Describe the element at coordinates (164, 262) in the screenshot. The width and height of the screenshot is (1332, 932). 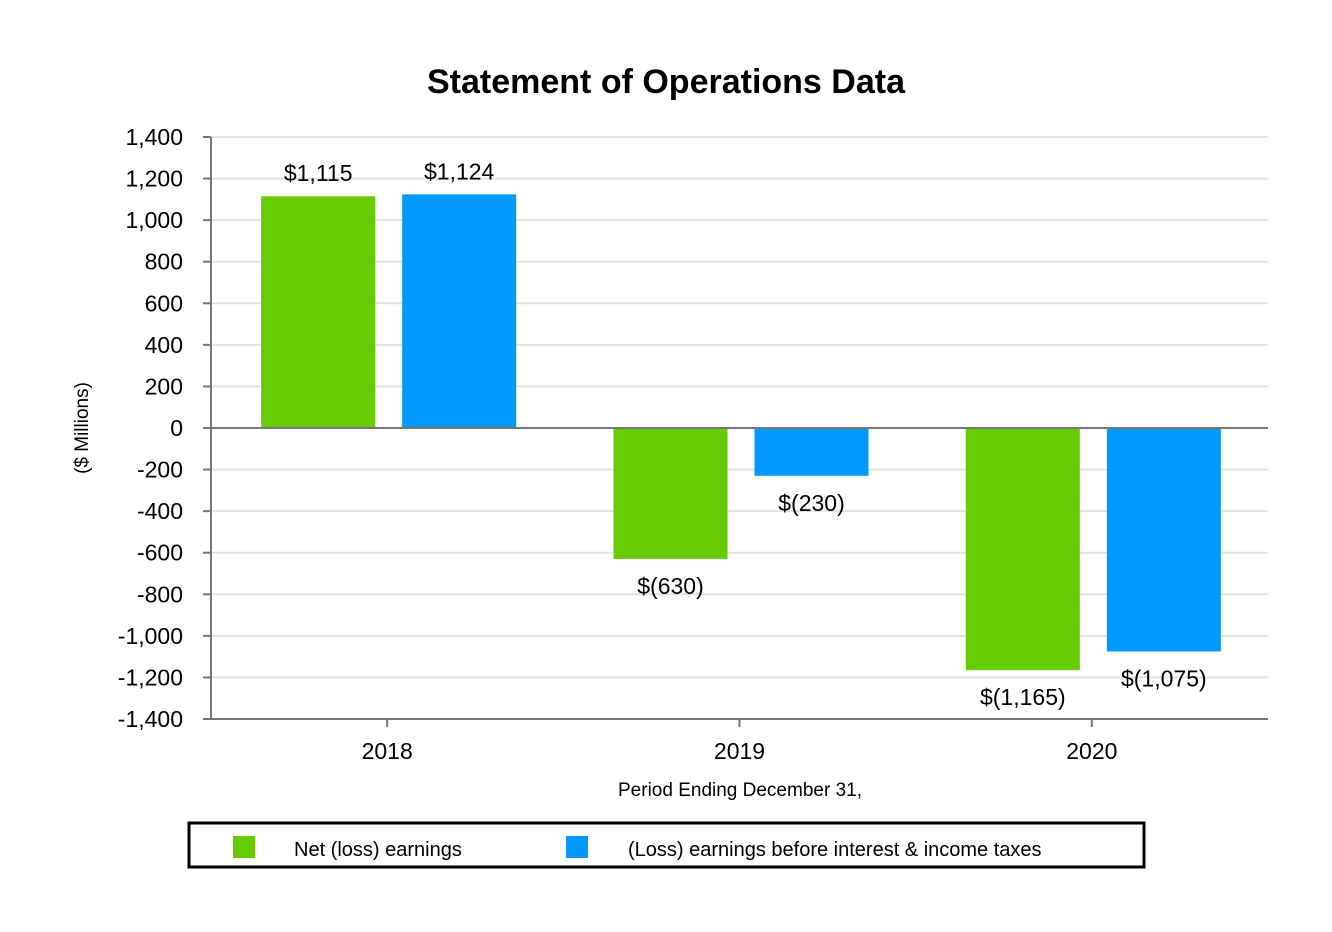
I see `y-tick-label: 800` at that location.